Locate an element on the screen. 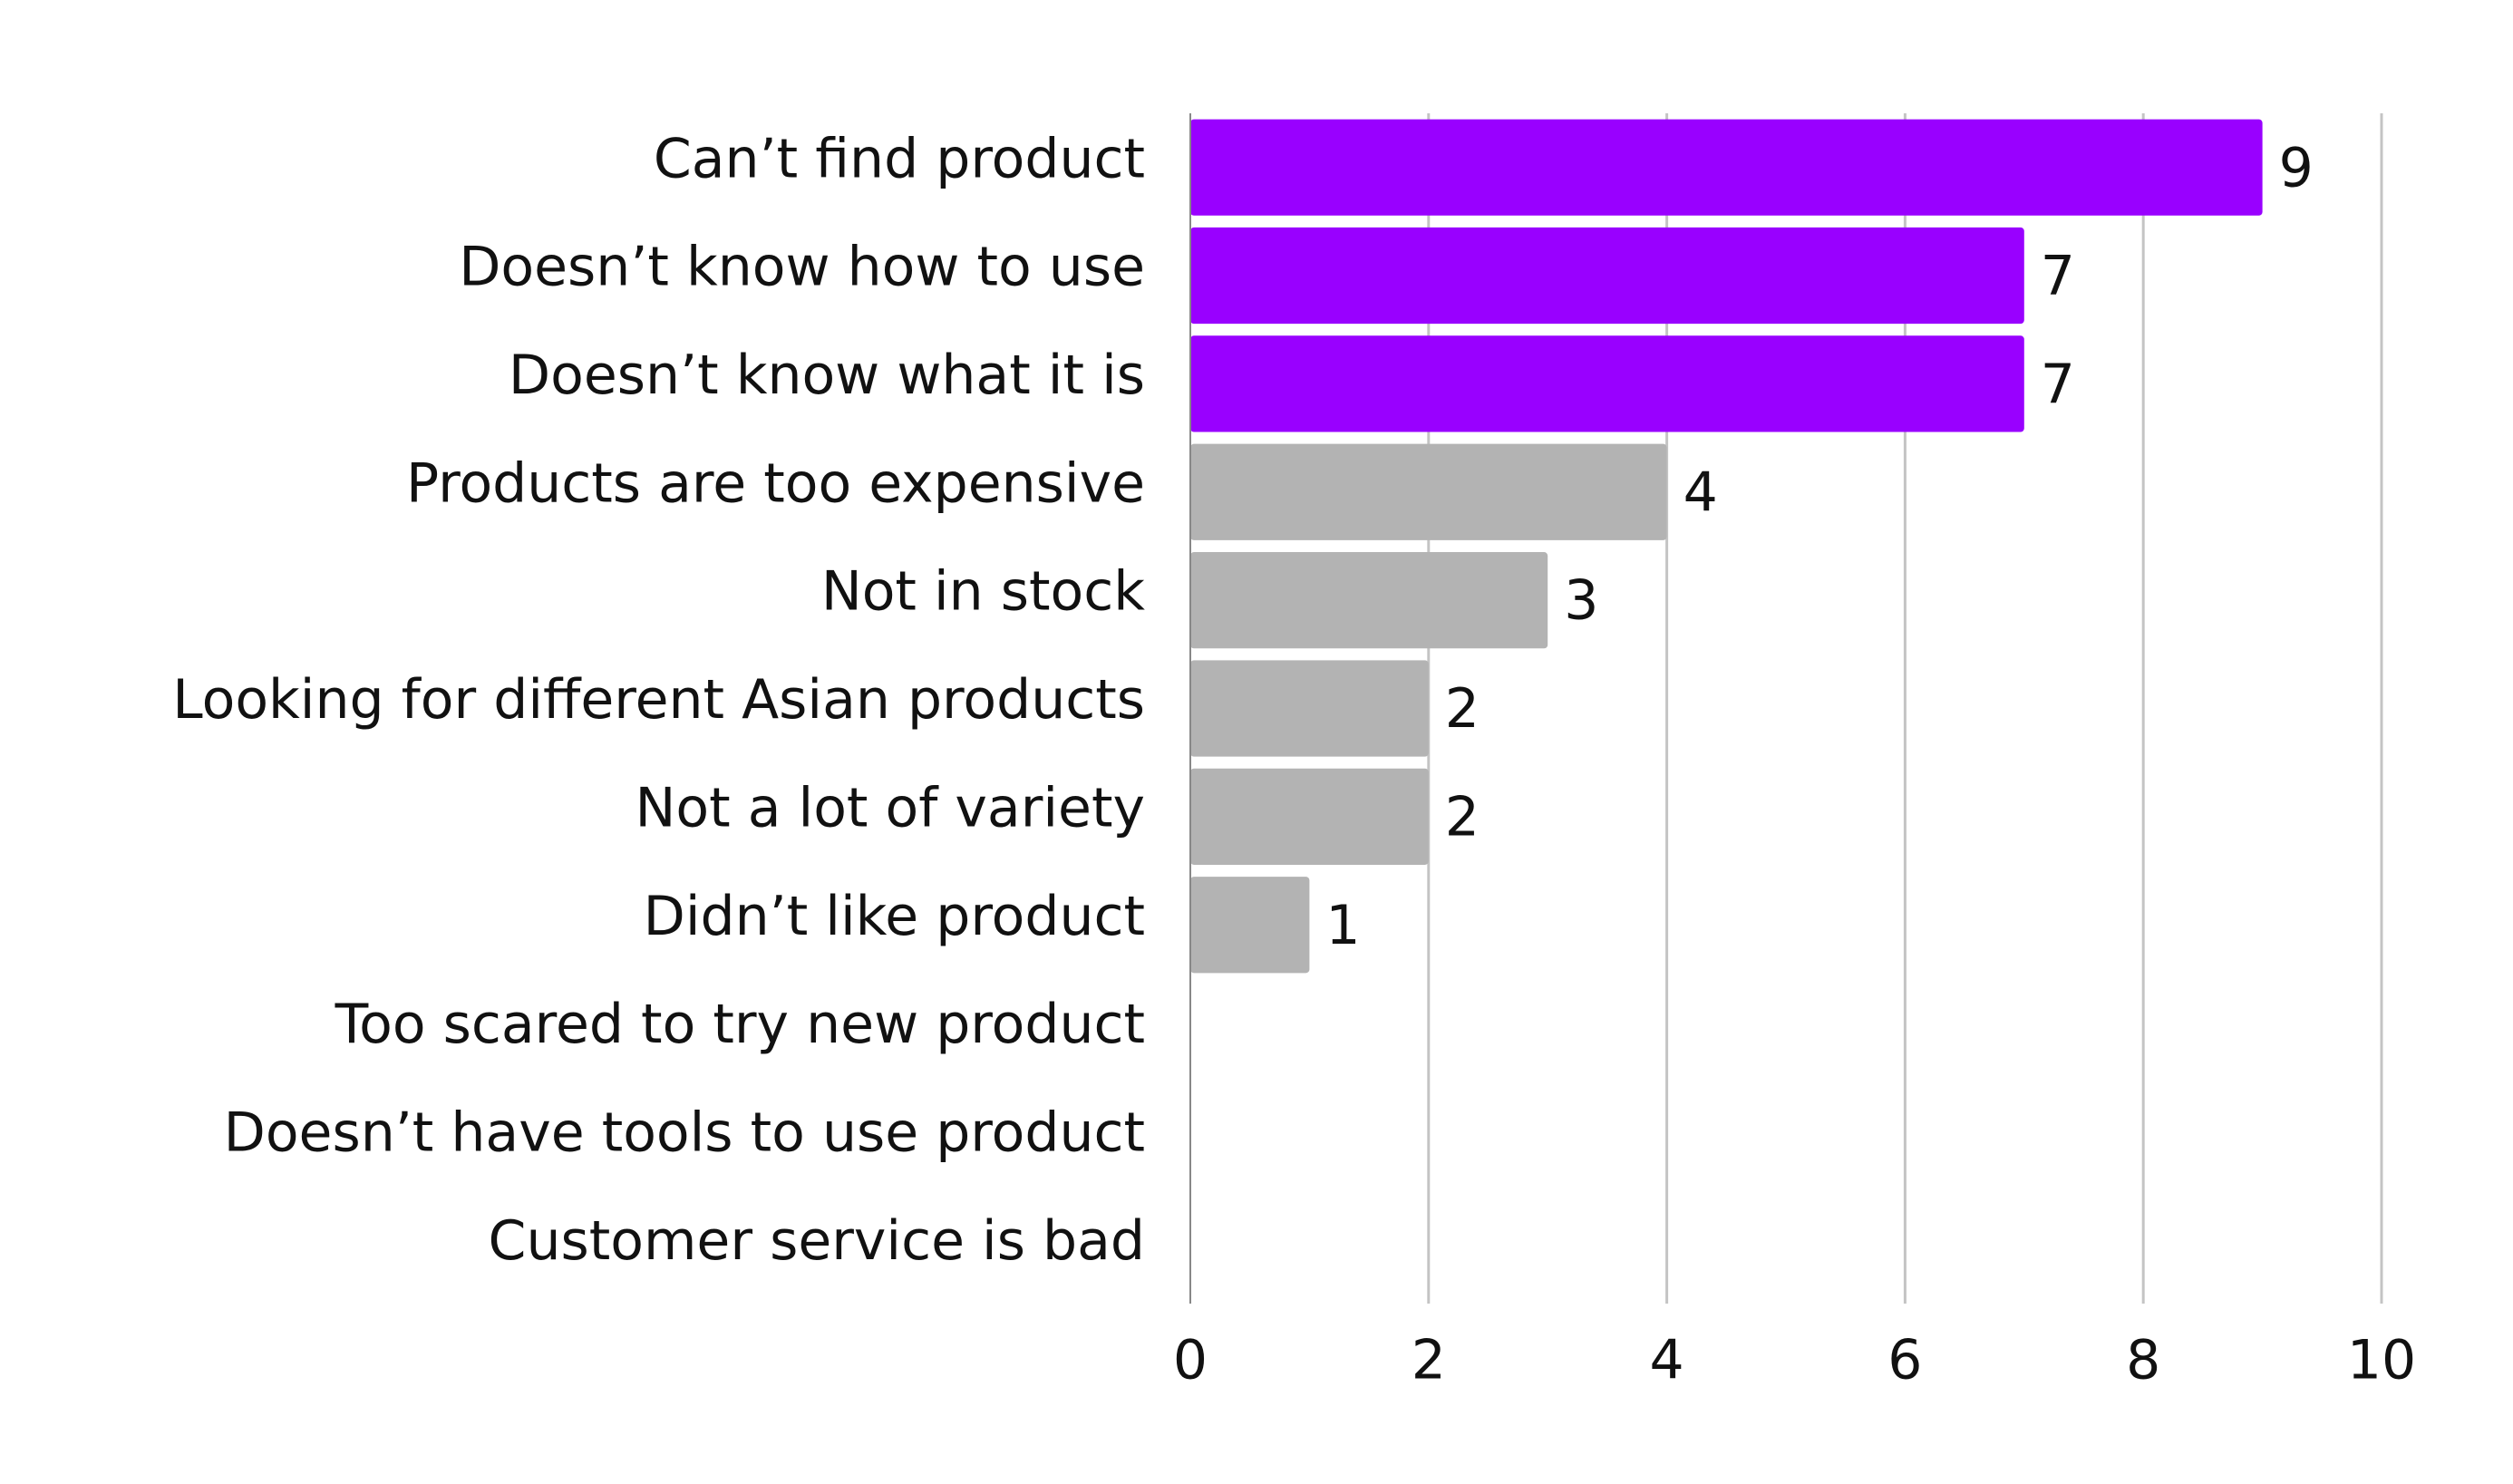  y-tick-label: Doesn’t know what it is is located at coordinates (827, 375).